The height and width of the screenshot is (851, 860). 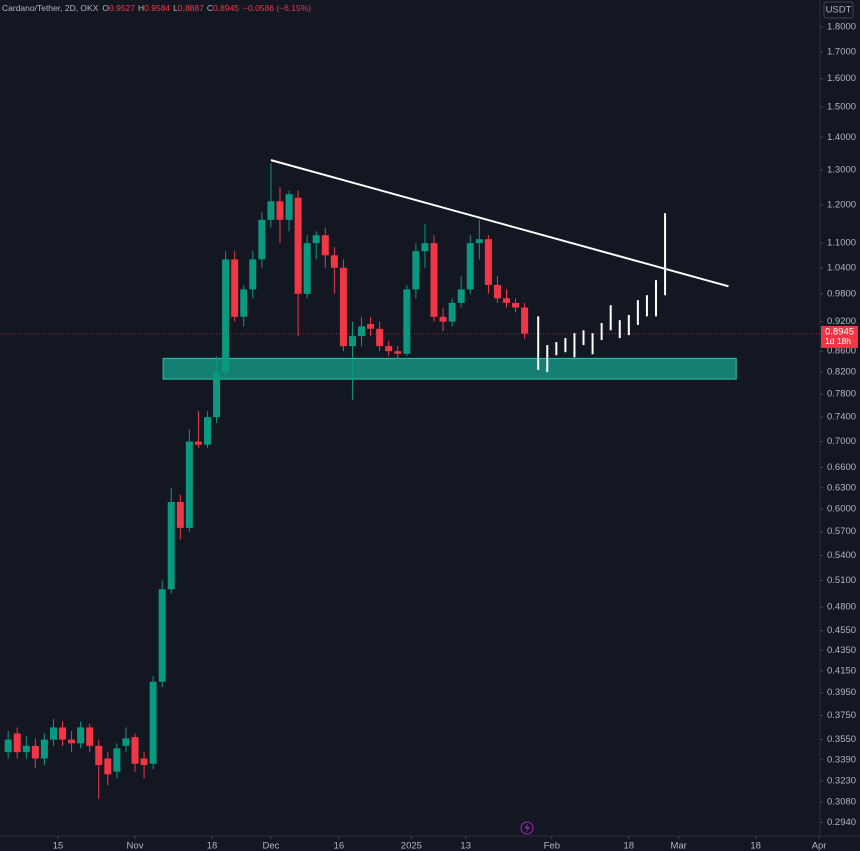 I want to click on y-tick-label: 0.4800, so click(x=841, y=607).